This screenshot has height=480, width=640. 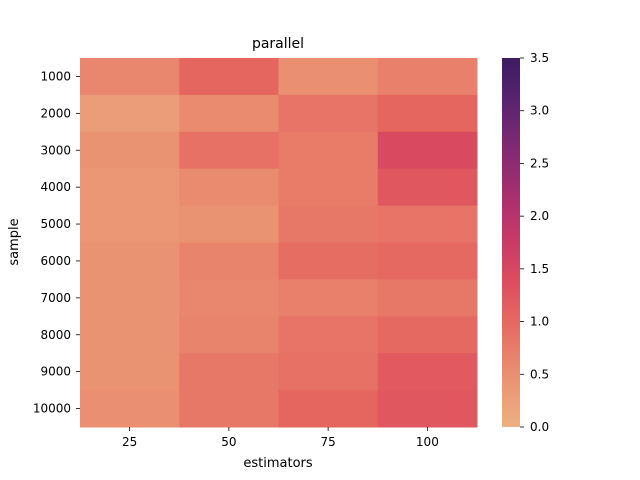 What do you see at coordinates (427, 442) in the screenshot?
I see `x-tick-label: 100` at bounding box center [427, 442].